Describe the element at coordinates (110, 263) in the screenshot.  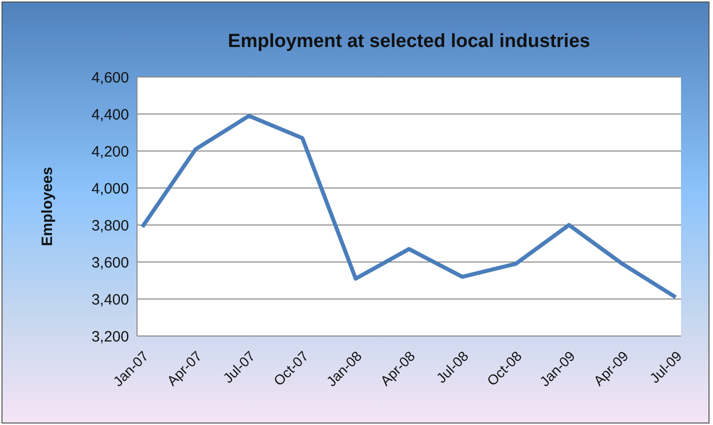
I see `y-tick-label: 3,600` at that location.